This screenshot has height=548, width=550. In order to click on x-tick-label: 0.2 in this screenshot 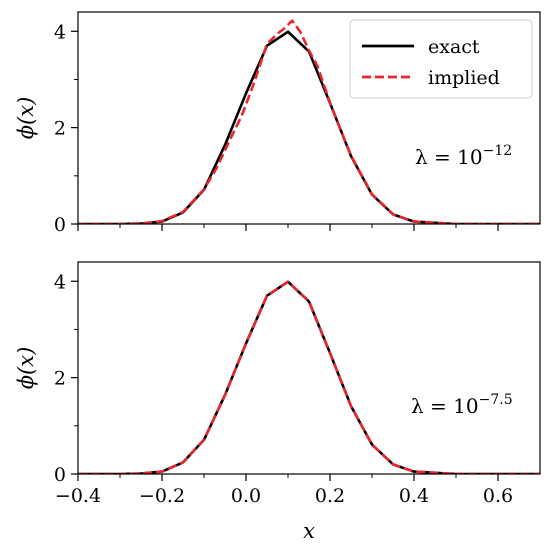, I will do `click(330, 496)`.